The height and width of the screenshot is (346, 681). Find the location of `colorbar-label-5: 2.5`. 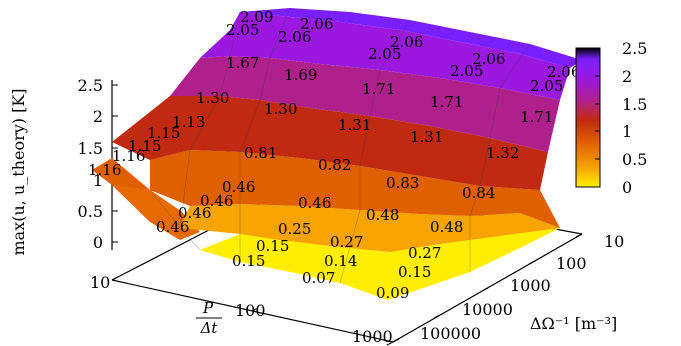

colorbar-label-5: 2.5 is located at coordinates (634, 48).